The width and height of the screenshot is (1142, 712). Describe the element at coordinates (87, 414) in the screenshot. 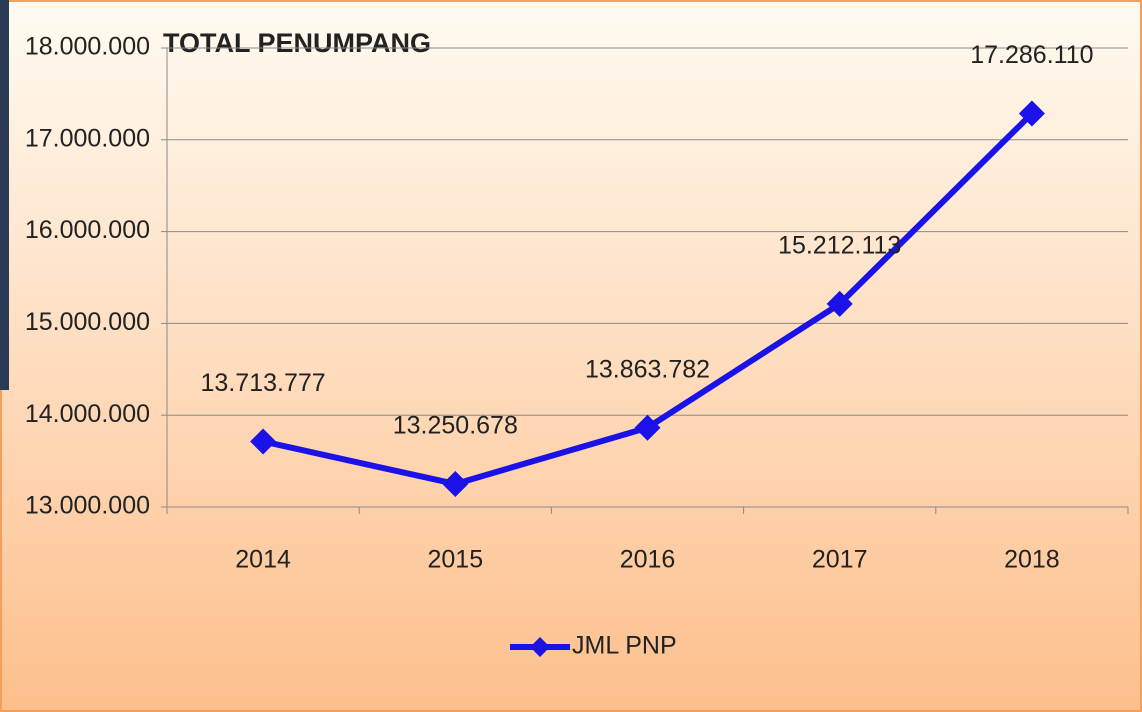

I see `y-tick-label: 14.000.000` at that location.